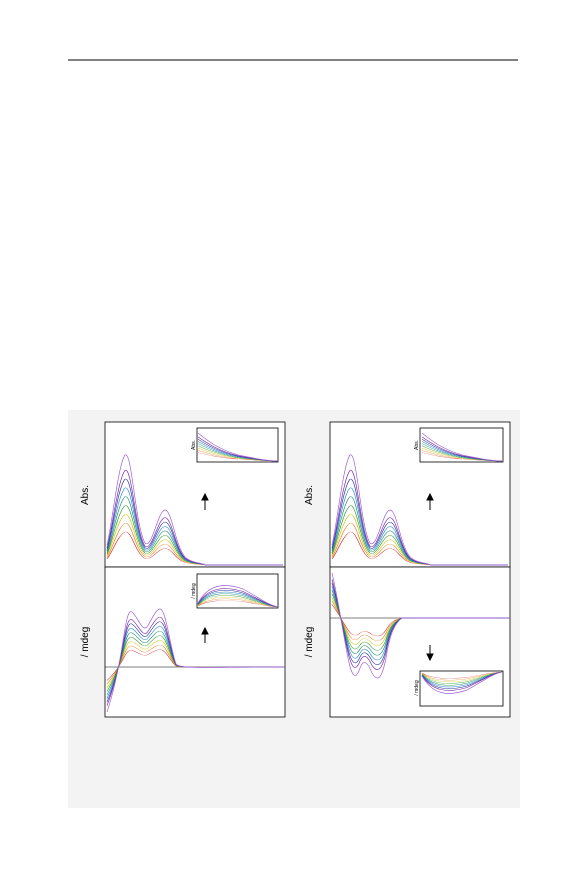  Describe the element at coordinates (195, 642) in the screenshot. I see `panel-frame` at that location.